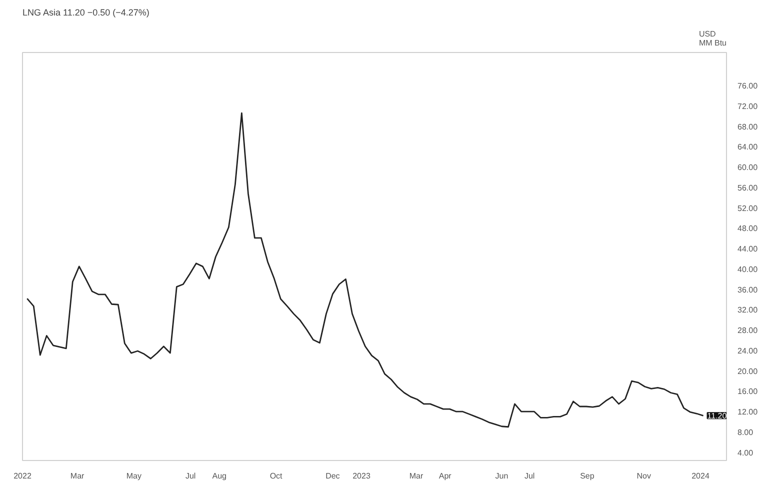 This screenshot has height=483, width=760. What do you see at coordinates (717, 416) in the screenshot?
I see `annotation: 11.20` at bounding box center [717, 416].